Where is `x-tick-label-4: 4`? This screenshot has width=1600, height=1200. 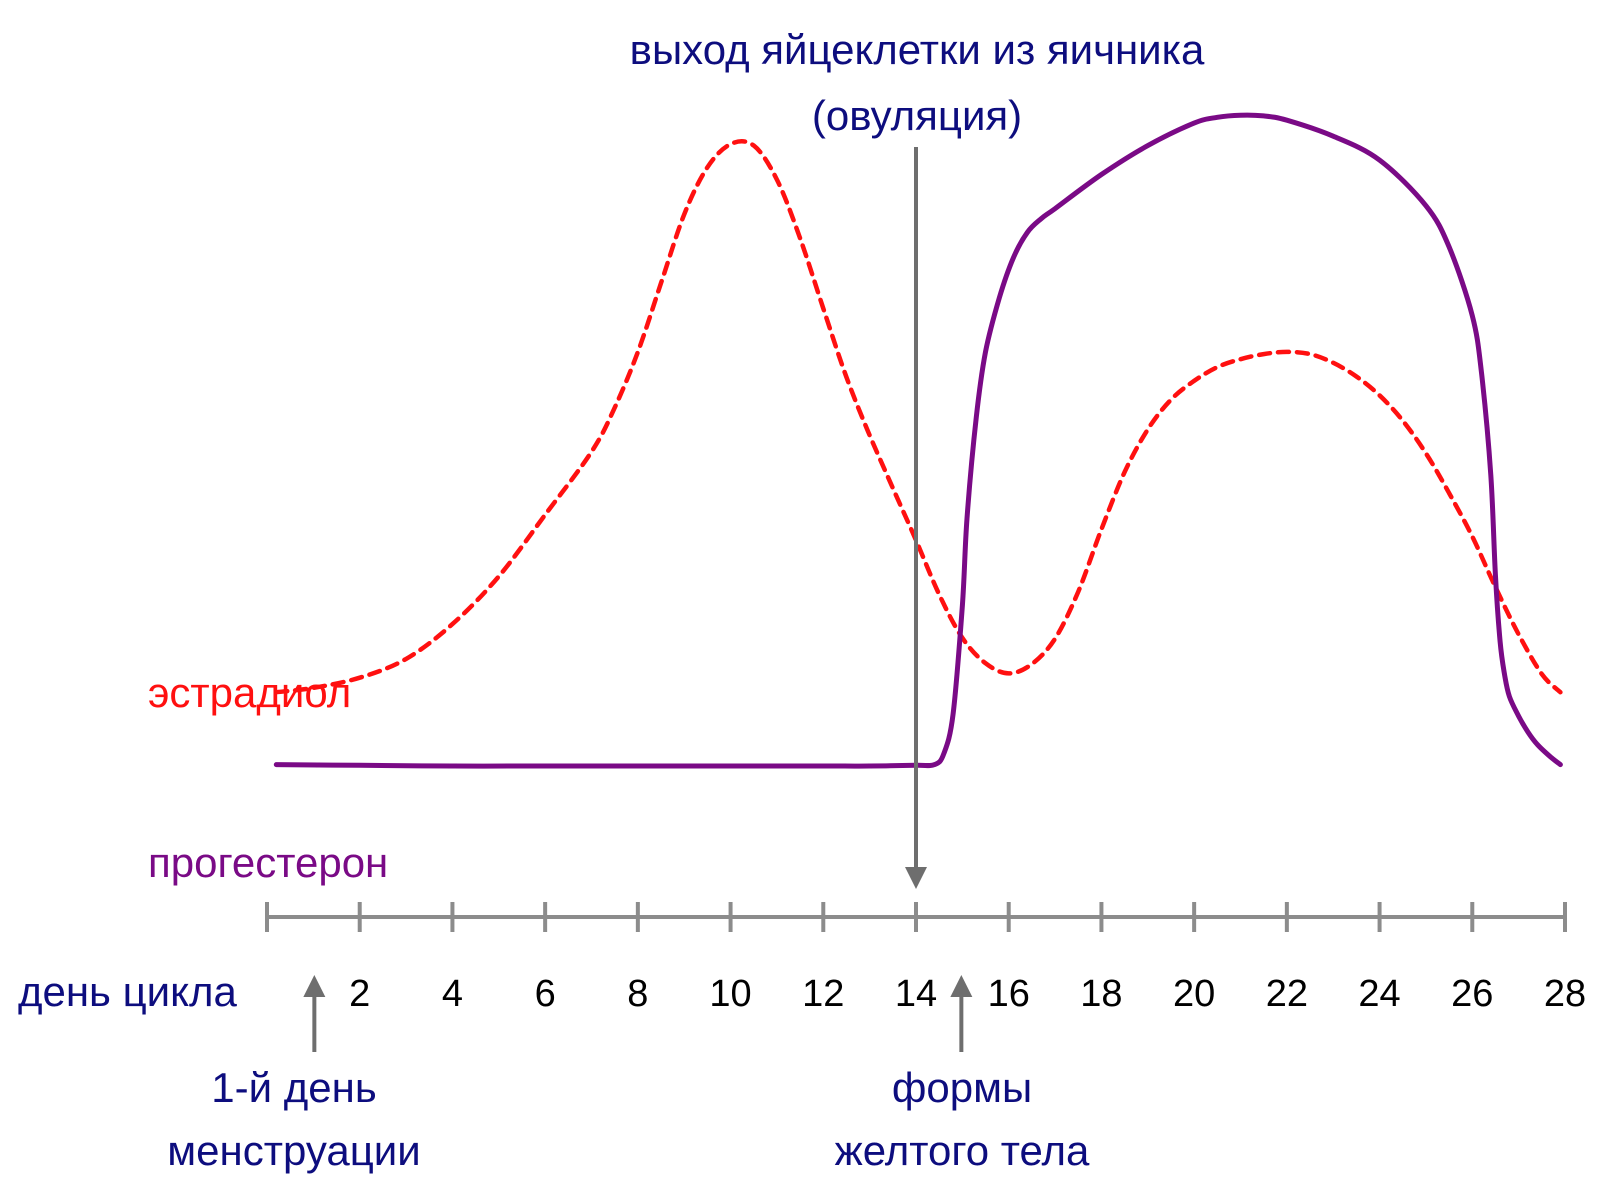
x-tick-label-4: 4 is located at coordinates (452, 994).